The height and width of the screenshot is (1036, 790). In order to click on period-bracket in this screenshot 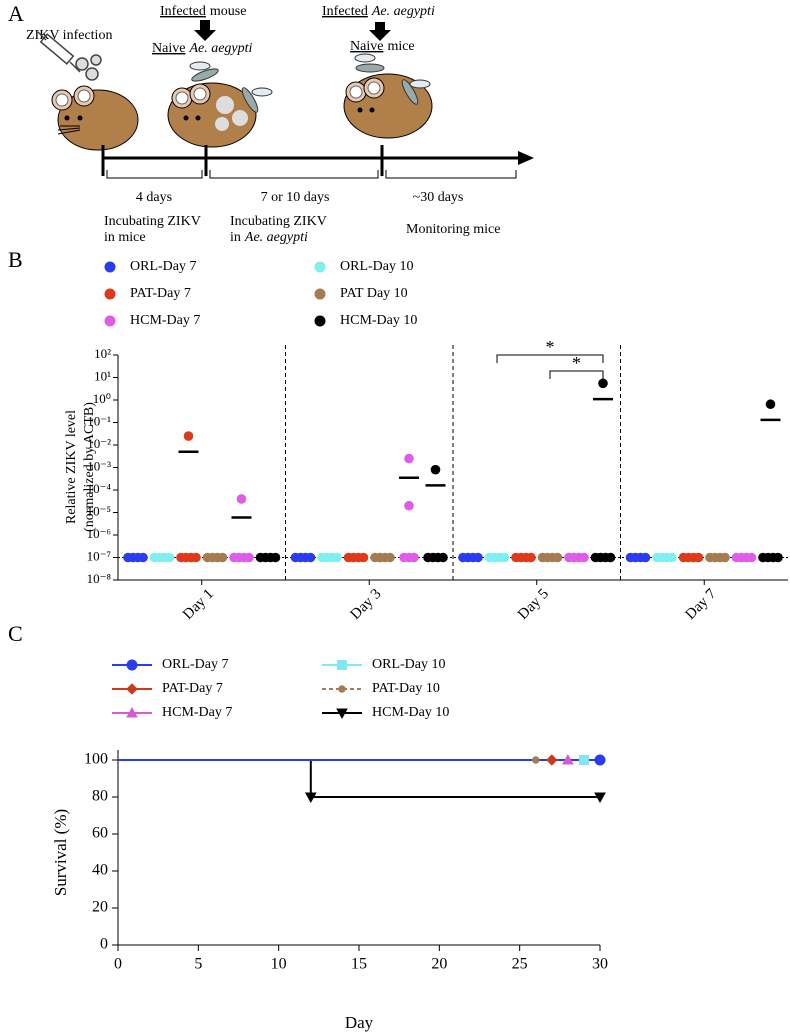, I will do `click(311, 174)`.